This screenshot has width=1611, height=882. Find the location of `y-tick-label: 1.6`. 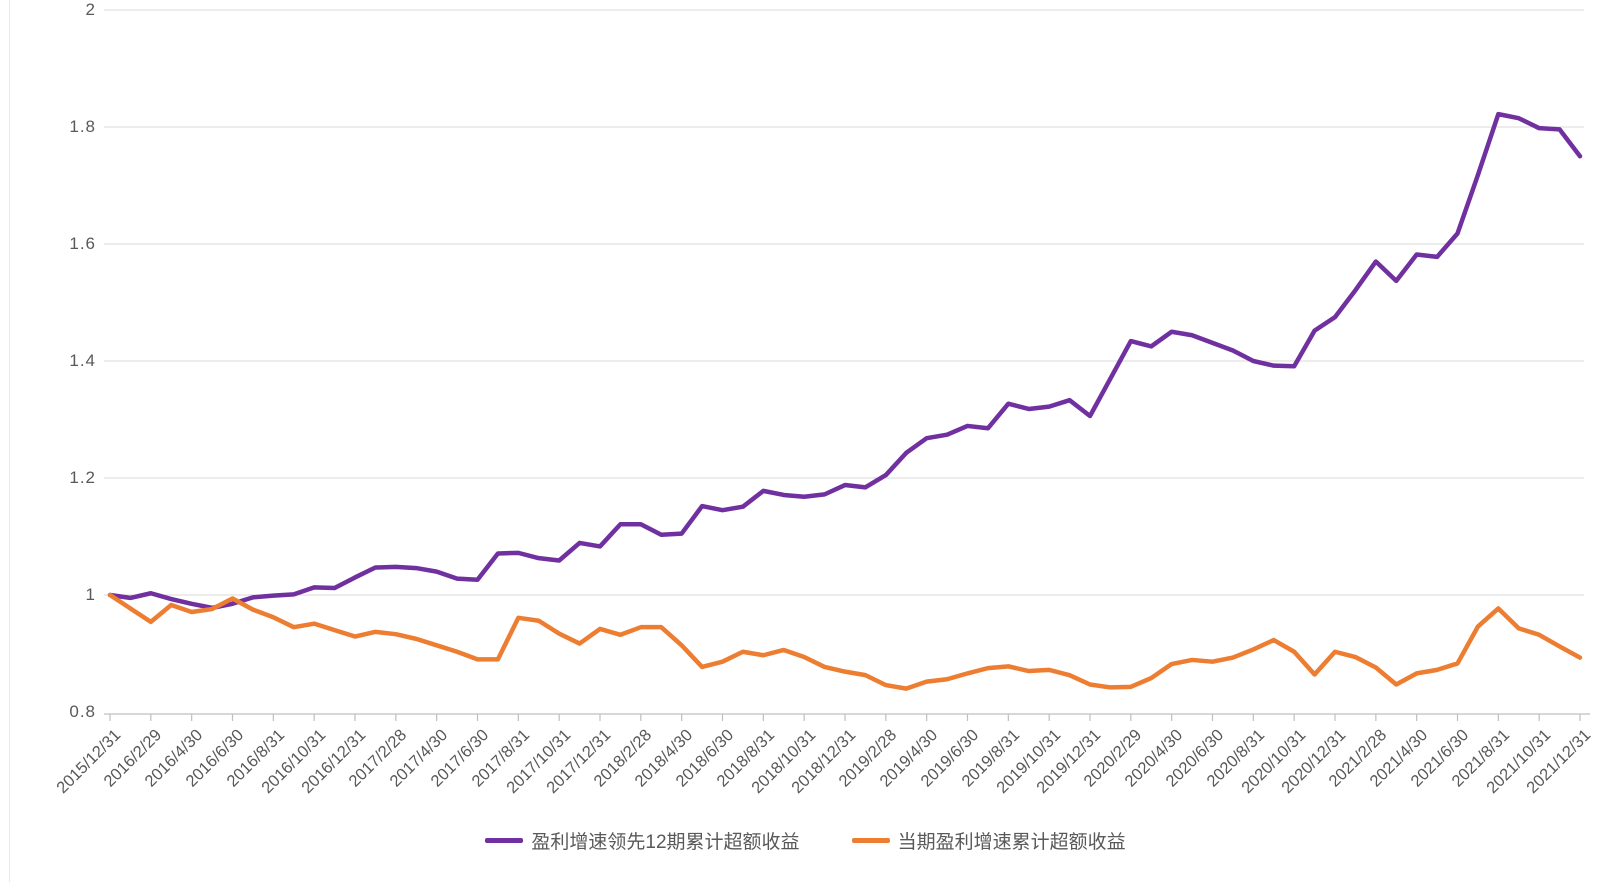

y-tick-label: 1.6 is located at coordinates (82, 243).